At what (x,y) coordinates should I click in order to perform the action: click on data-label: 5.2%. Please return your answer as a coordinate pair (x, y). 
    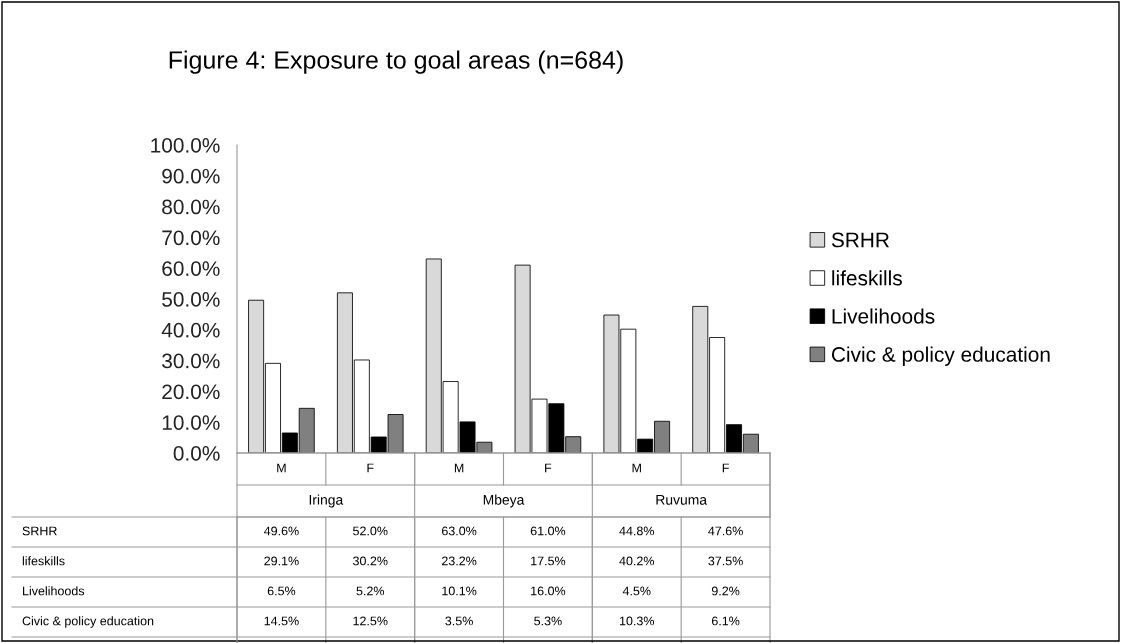
    Looking at the image, I should click on (370, 591).